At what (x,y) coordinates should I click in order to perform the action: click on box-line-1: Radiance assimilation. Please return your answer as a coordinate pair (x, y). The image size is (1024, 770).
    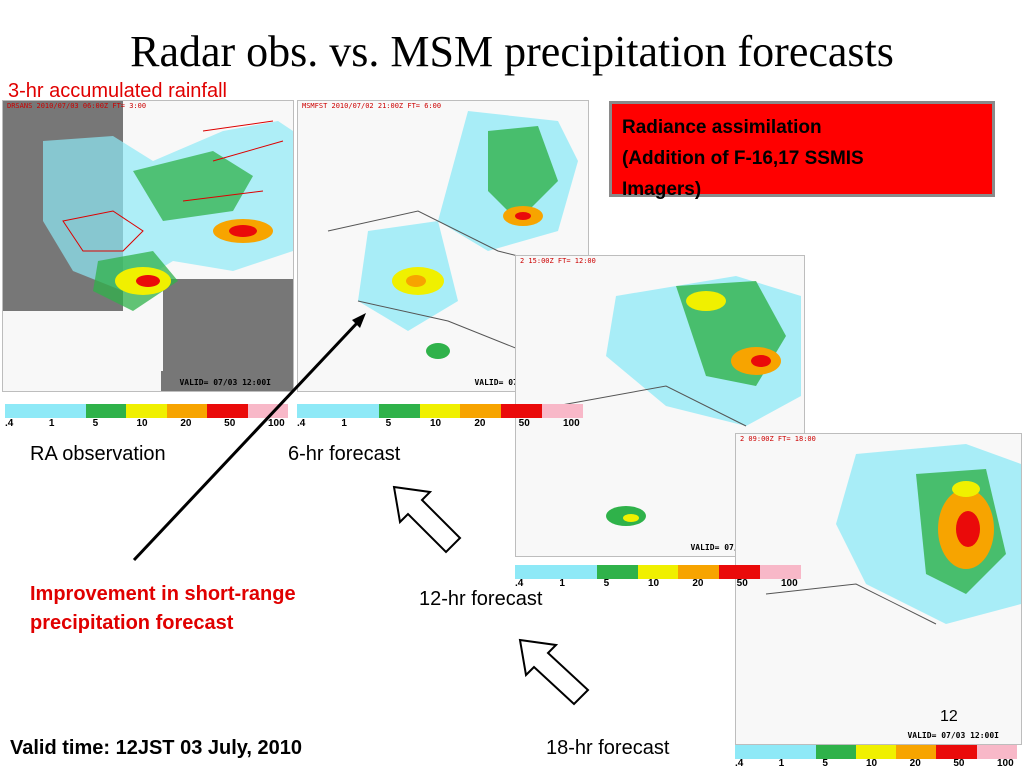
    Looking at the image, I should click on (722, 127).